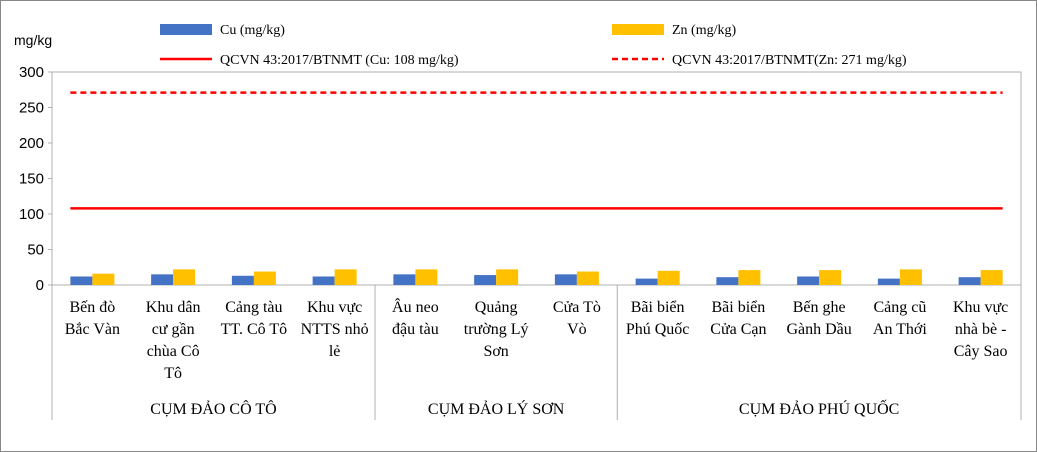  Describe the element at coordinates (186, 29) in the screenshot. I see `legend-swatch-cu` at that location.